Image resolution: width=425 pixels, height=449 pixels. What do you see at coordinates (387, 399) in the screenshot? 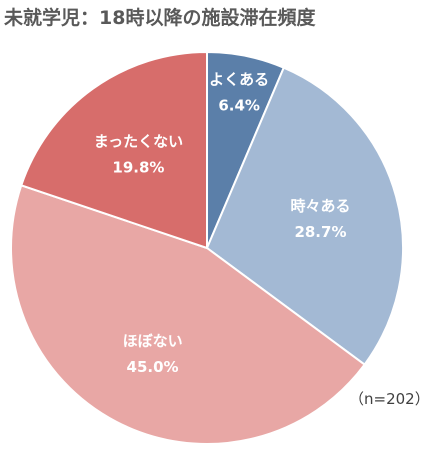
I see `sample-size-note: （n=202）` at bounding box center [387, 399].